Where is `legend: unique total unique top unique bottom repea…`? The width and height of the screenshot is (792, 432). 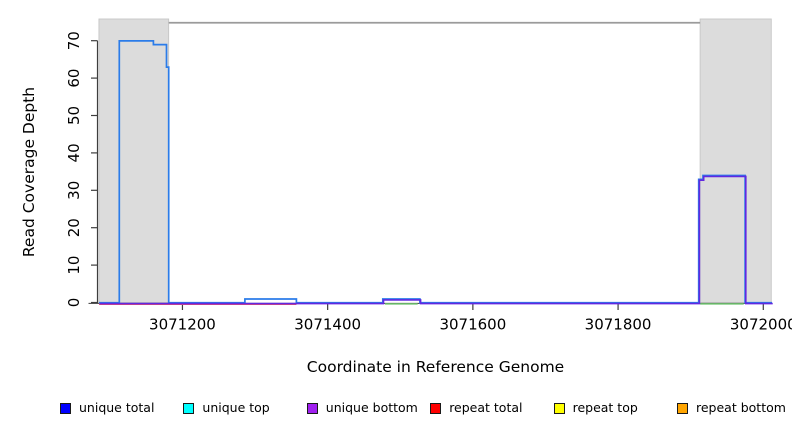 legend: unique total unique top unique bottom repea… is located at coordinates (396, 409).